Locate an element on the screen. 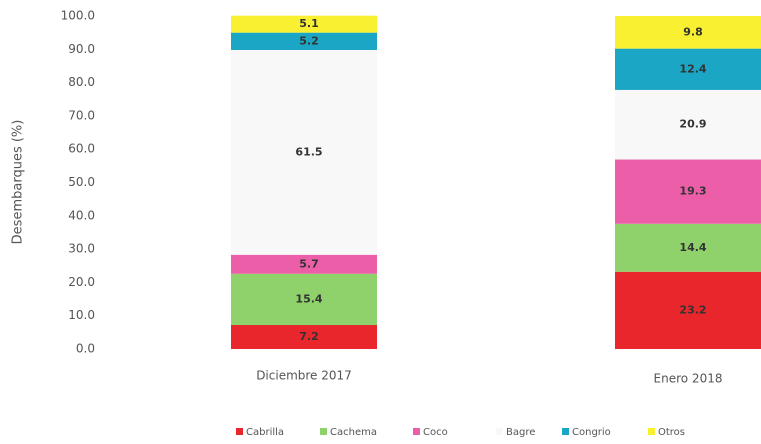  data-label: 7.2 is located at coordinates (309, 336).